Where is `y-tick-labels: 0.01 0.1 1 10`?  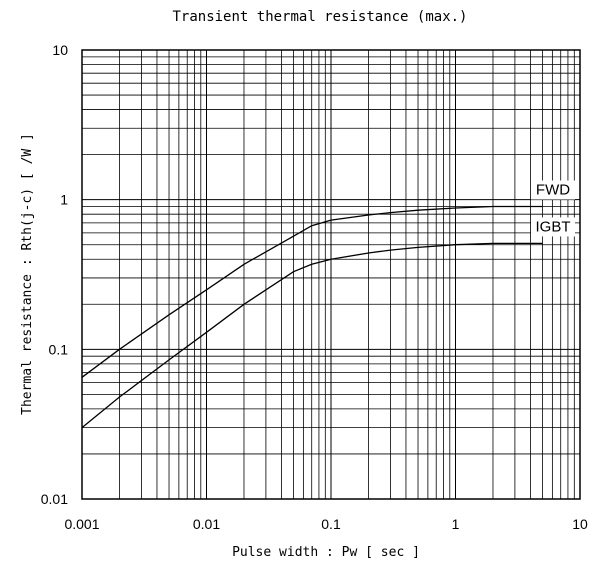
y-tick-labels: 0.01 0.1 1 10 is located at coordinates (54, 274).